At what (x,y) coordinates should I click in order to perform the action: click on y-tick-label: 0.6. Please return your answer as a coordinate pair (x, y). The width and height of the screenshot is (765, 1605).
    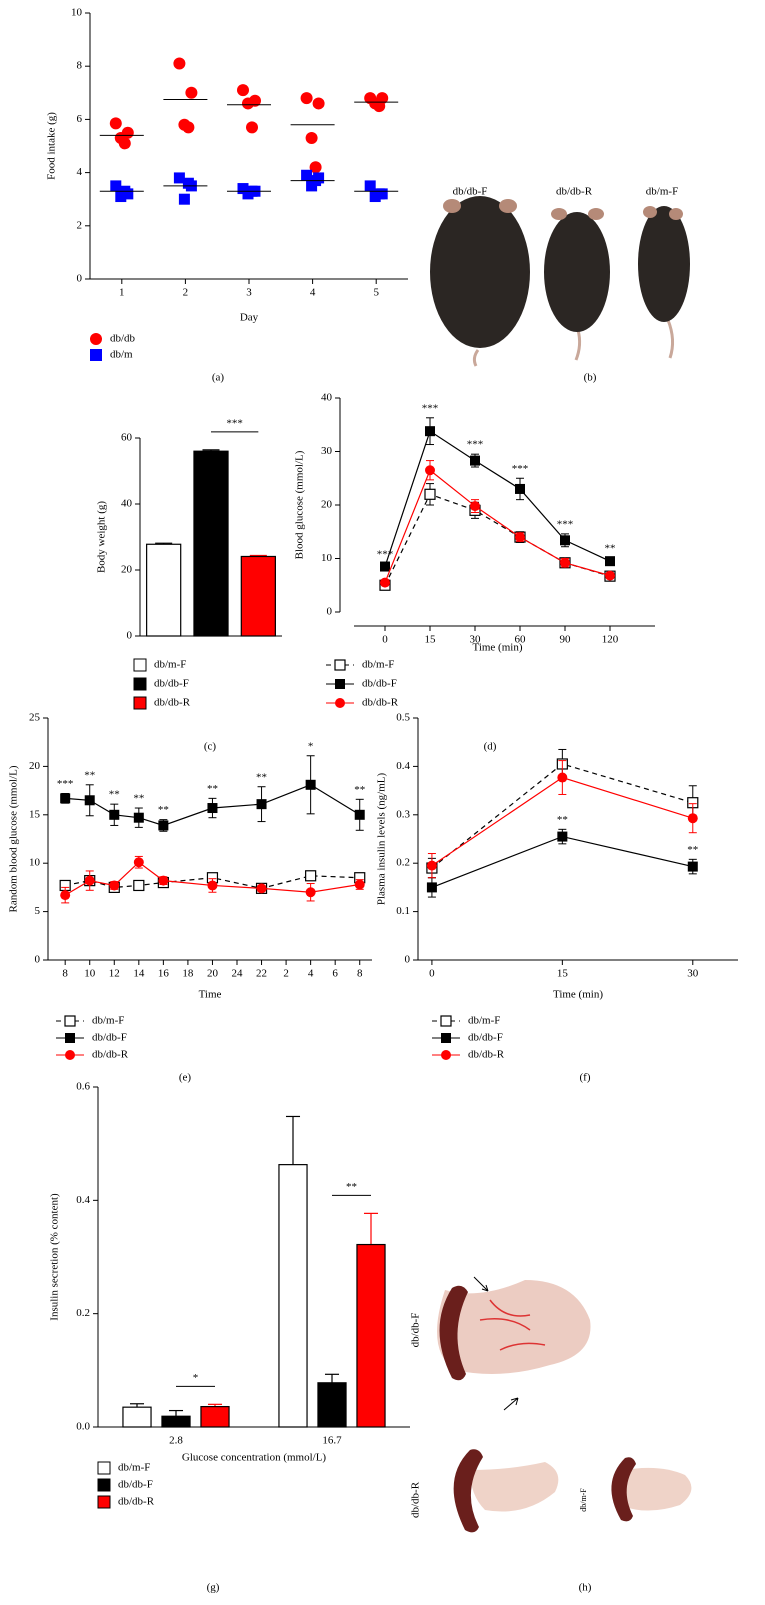
    Looking at the image, I should click on (83, 1087).